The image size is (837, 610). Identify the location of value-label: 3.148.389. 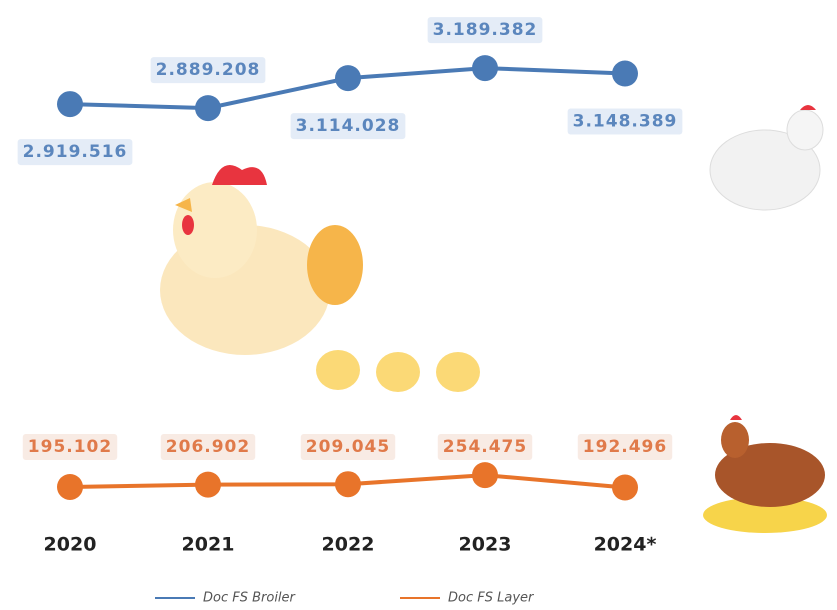
(625, 122).